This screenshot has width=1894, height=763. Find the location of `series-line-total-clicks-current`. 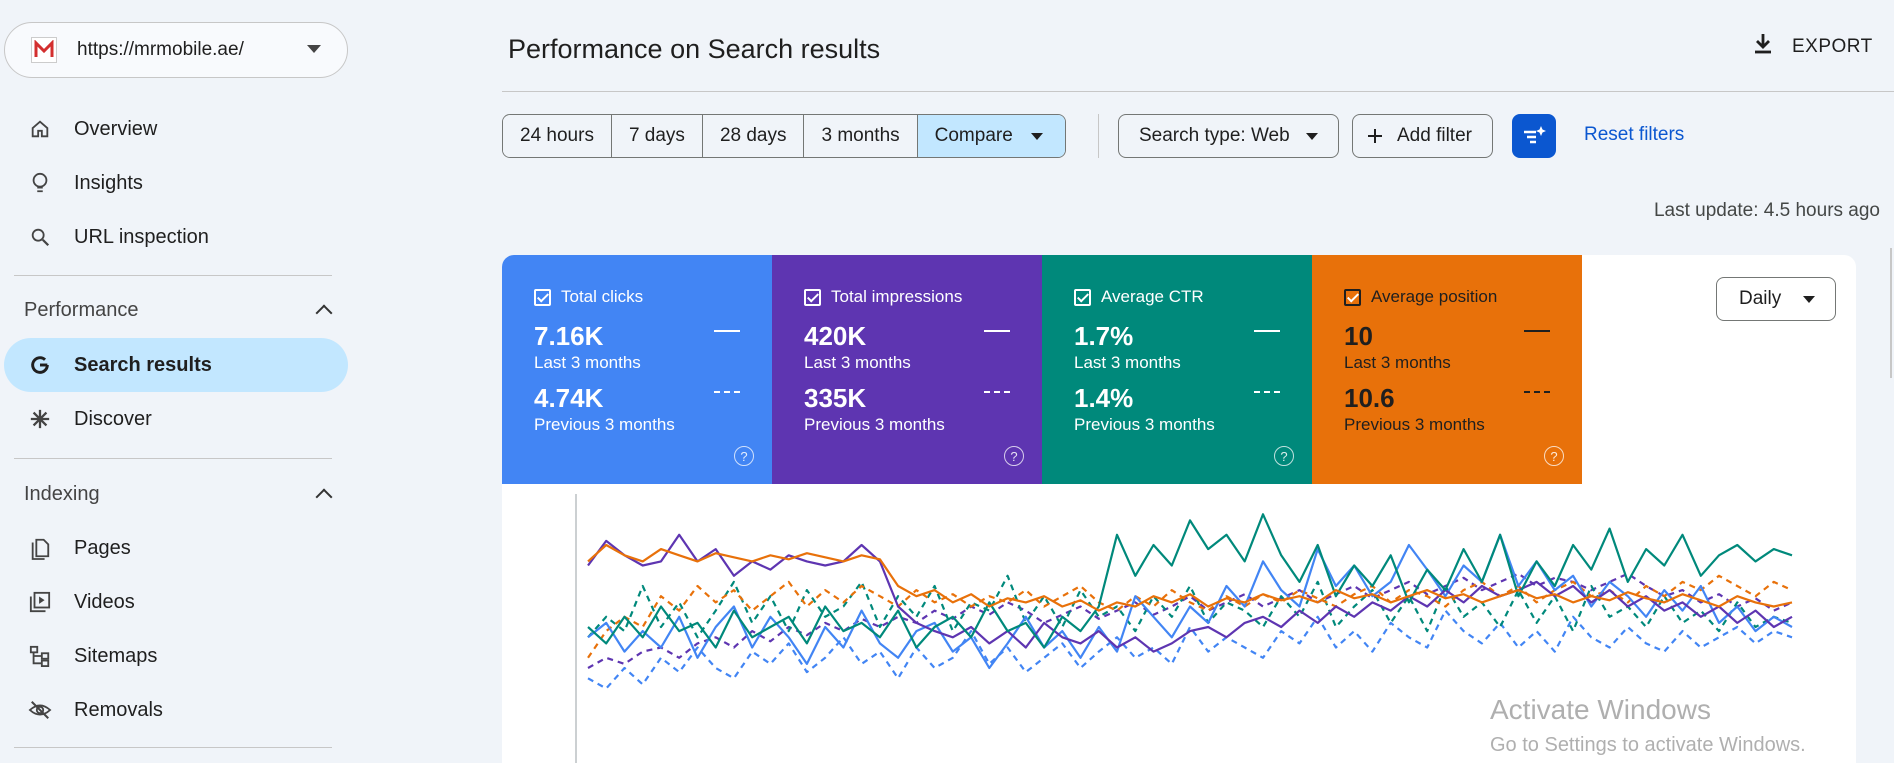

series-line-total-clicks-current is located at coordinates (1190, 601).